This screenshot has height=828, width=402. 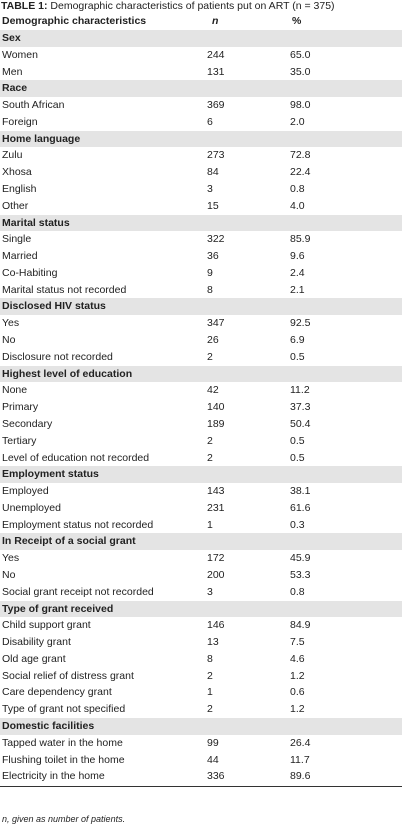 I want to click on count-cell: 200, so click(x=216, y=574).